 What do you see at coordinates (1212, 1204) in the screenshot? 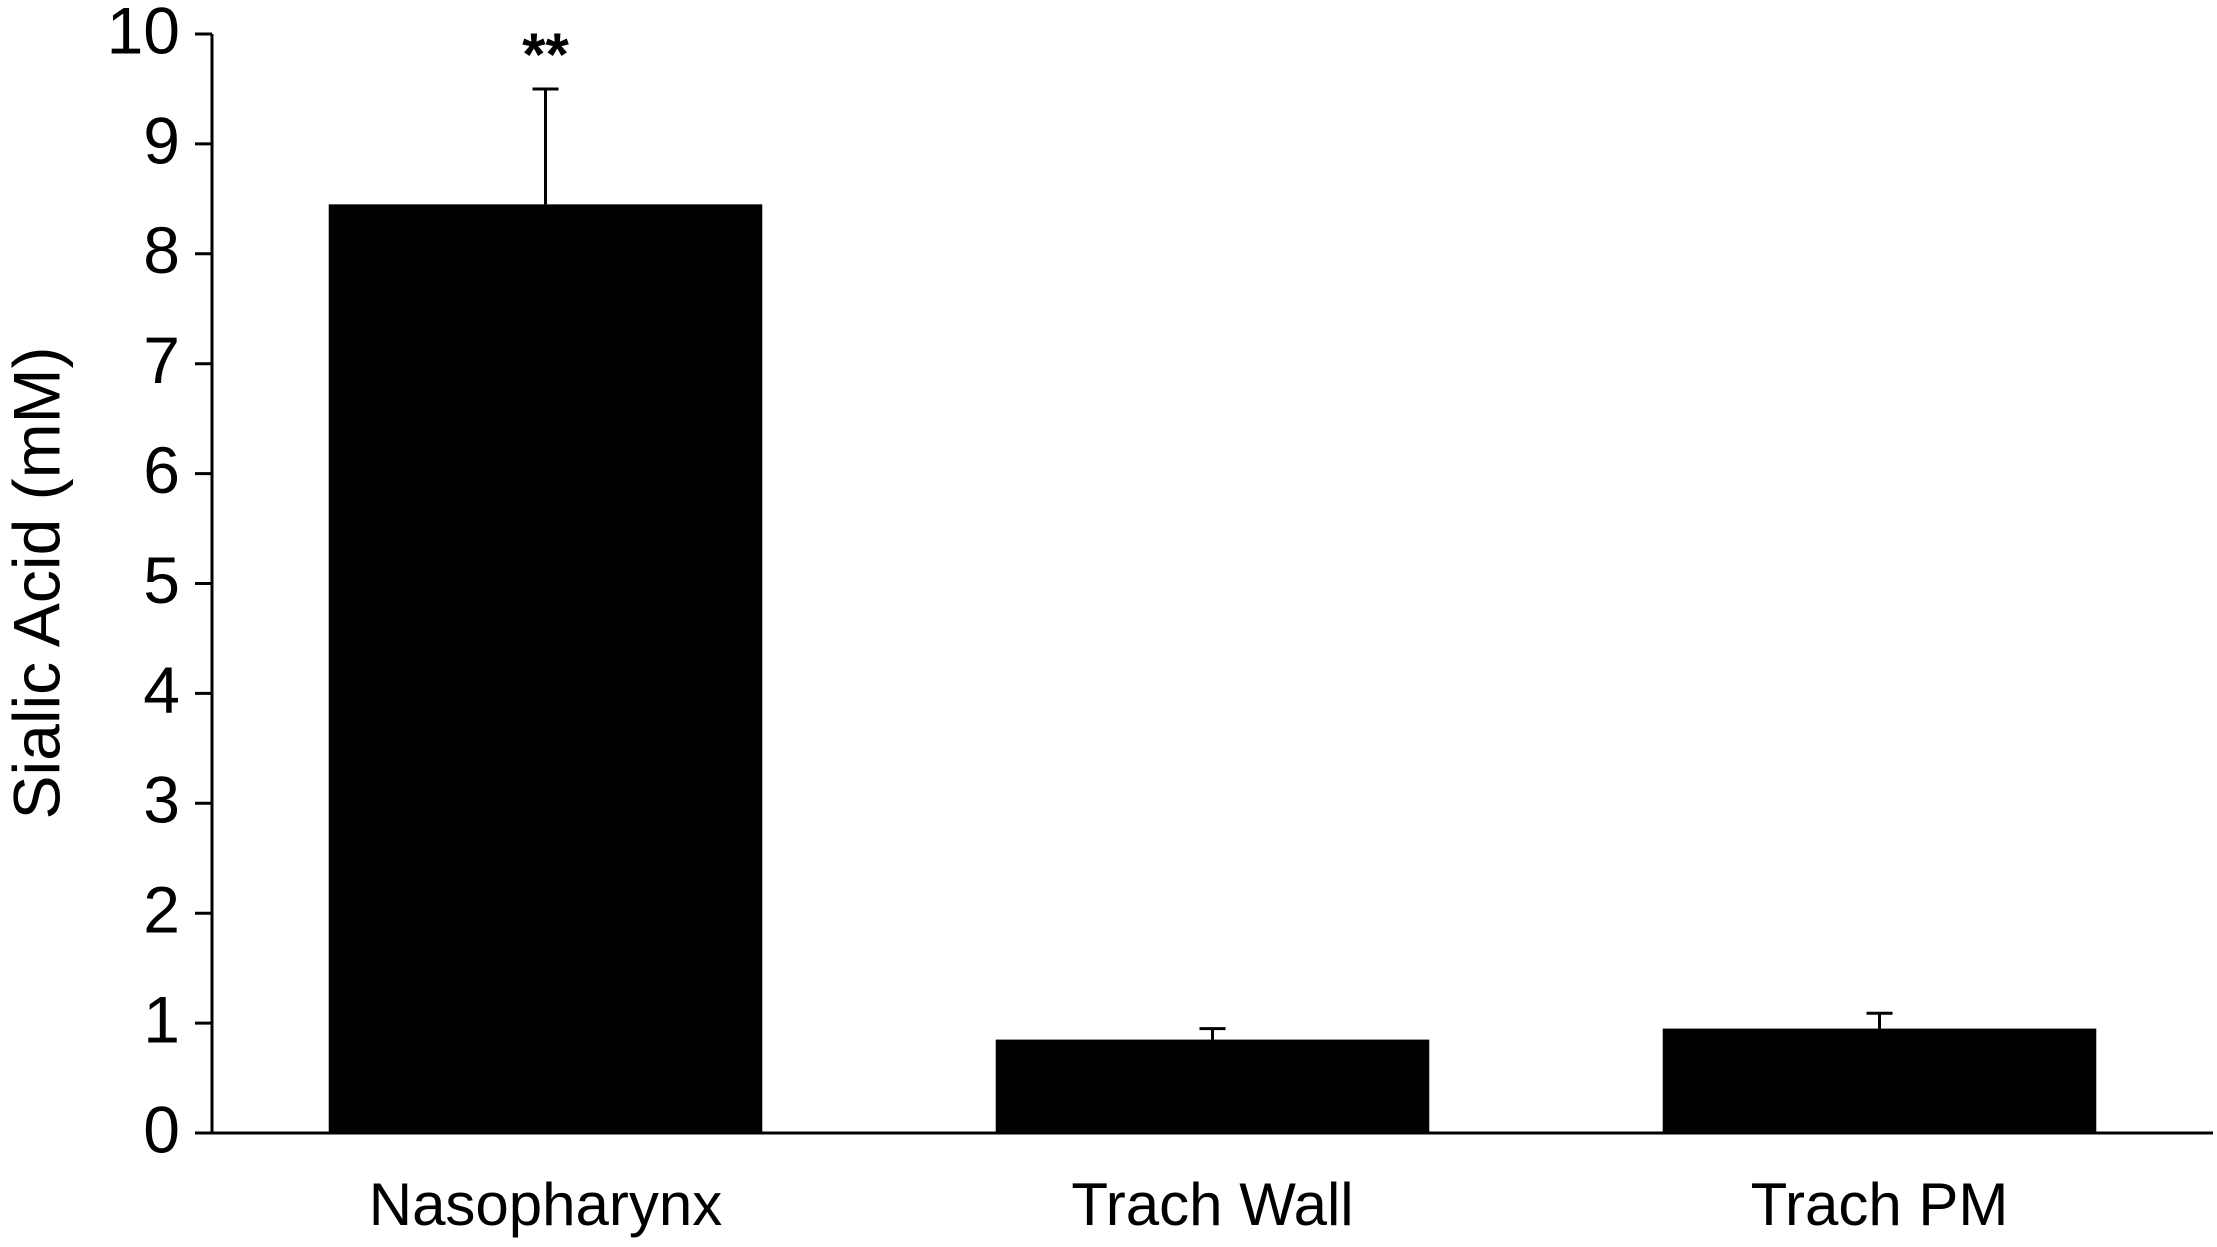
I see `x-tick-label: Trach Wall` at bounding box center [1212, 1204].